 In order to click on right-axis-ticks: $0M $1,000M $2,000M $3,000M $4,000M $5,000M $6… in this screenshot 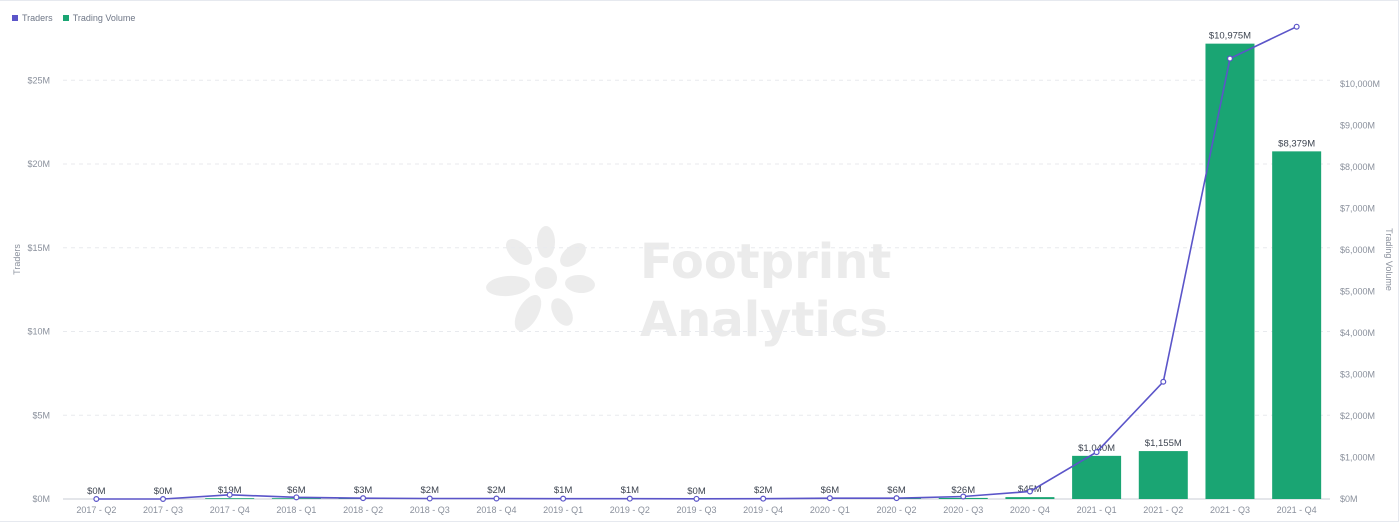, I will do `click(1360, 291)`.